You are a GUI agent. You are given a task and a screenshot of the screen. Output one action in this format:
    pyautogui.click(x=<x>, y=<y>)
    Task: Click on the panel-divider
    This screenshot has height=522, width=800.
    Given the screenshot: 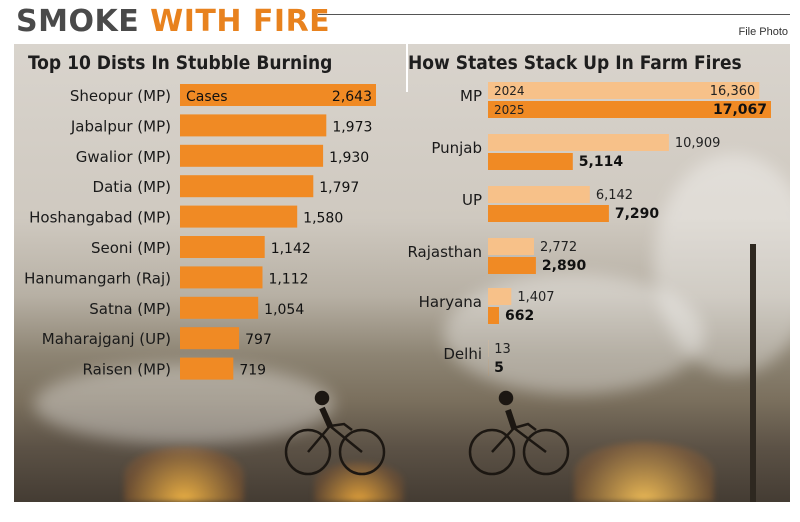 What is the action you would take?
    pyautogui.click(x=407, y=68)
    